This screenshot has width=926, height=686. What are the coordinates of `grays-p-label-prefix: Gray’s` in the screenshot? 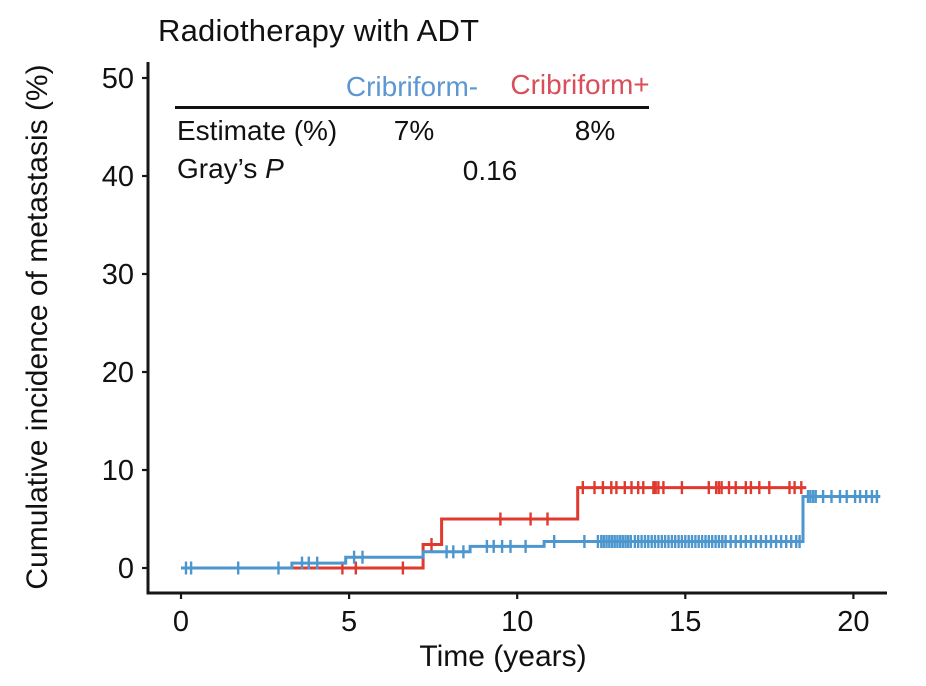 It's located at (221, 168).